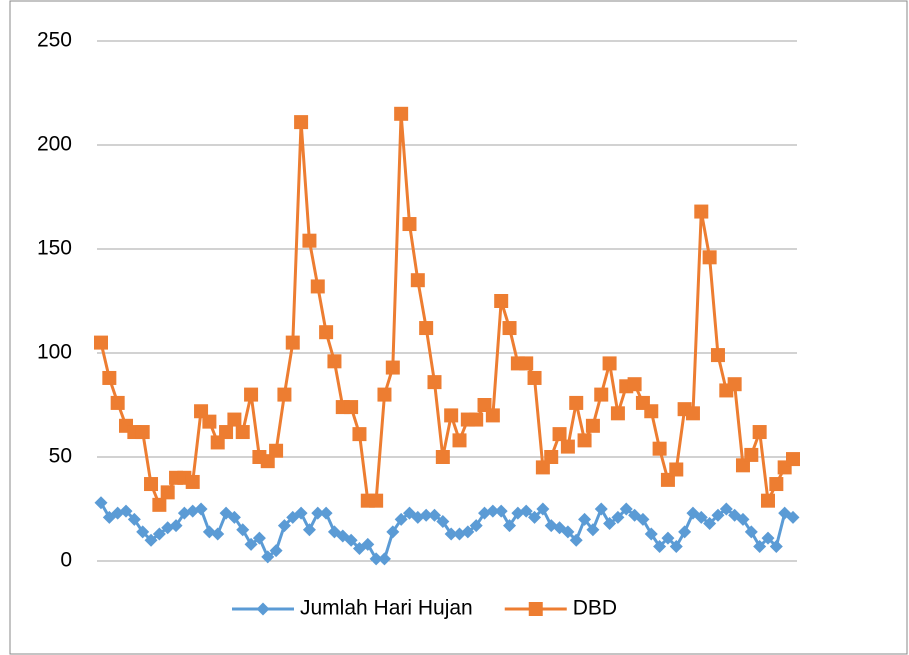  What do you see at coordinates (54, 40) in the screenshot?
I see `y-tick-label: 250` at bounding box center [54, 40].